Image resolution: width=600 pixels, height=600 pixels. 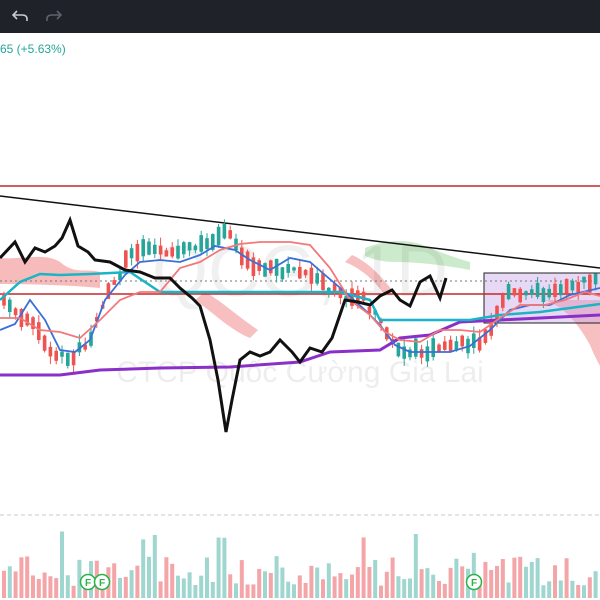 What do you see at coordinates (54, 16) in the screenshot?
I see `redo-button` at bounding box center [54, 16].